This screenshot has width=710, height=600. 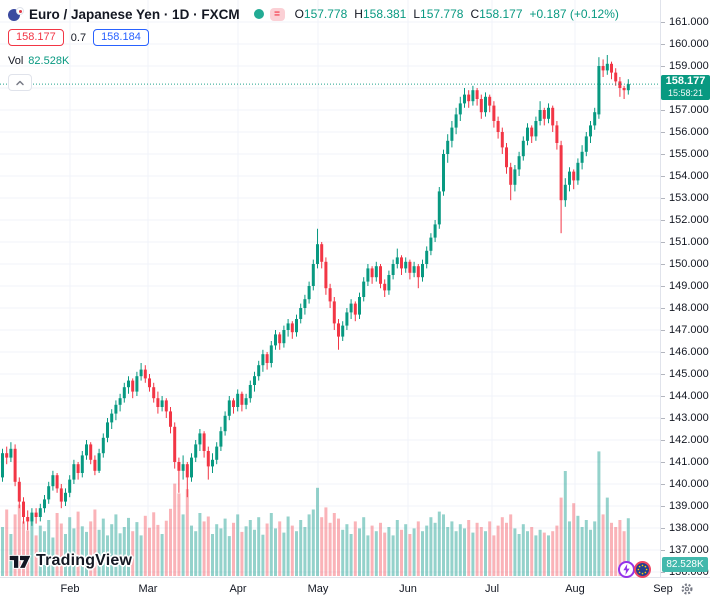 I want to click on tradingview-logo: TradingView, so click(x=70, y=561).